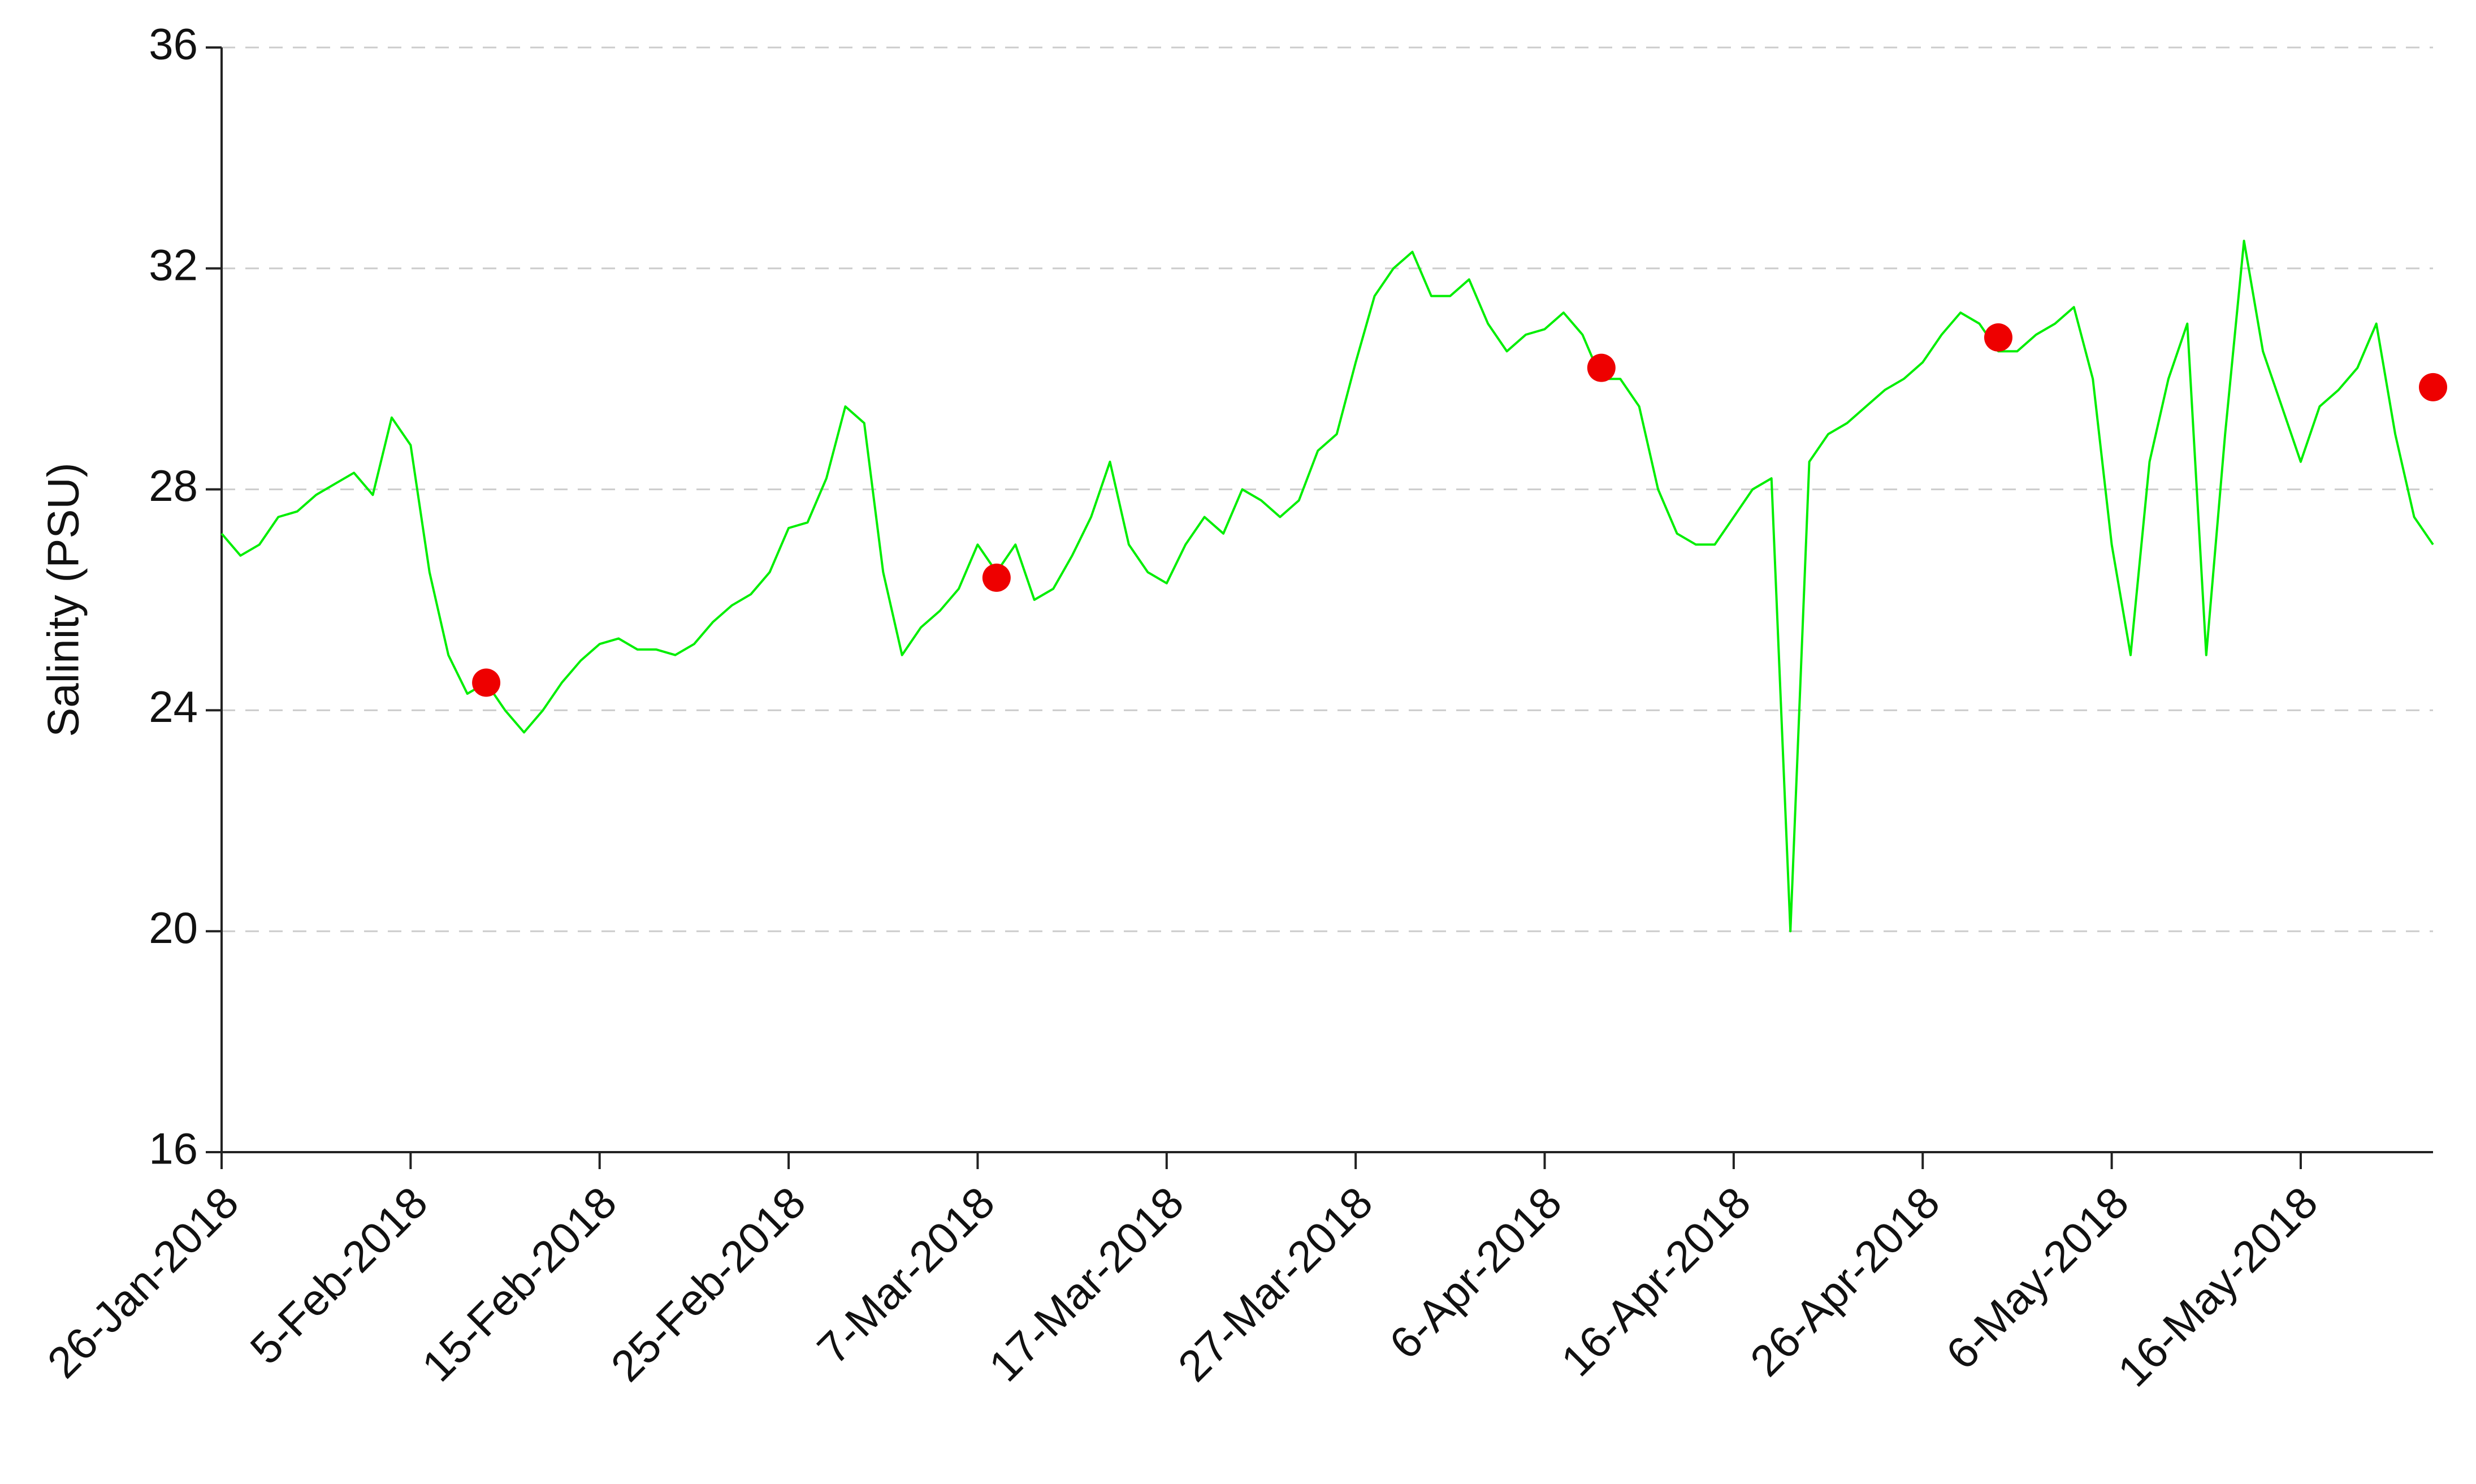  What do you see at coordinates (173, 44) in the screenshot?
I see `y-tick-label: 36` at bounding box center [173, 44].